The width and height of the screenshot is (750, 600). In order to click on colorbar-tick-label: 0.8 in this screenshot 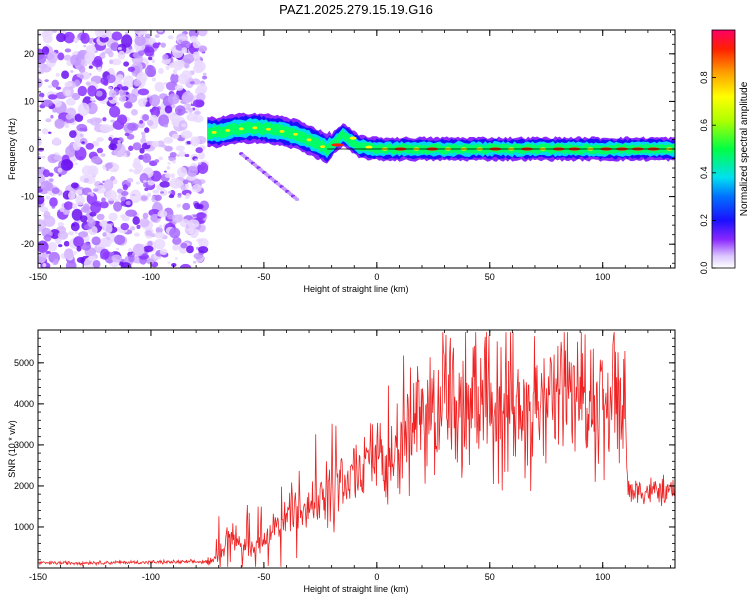, I will do `click(704, 77)`.